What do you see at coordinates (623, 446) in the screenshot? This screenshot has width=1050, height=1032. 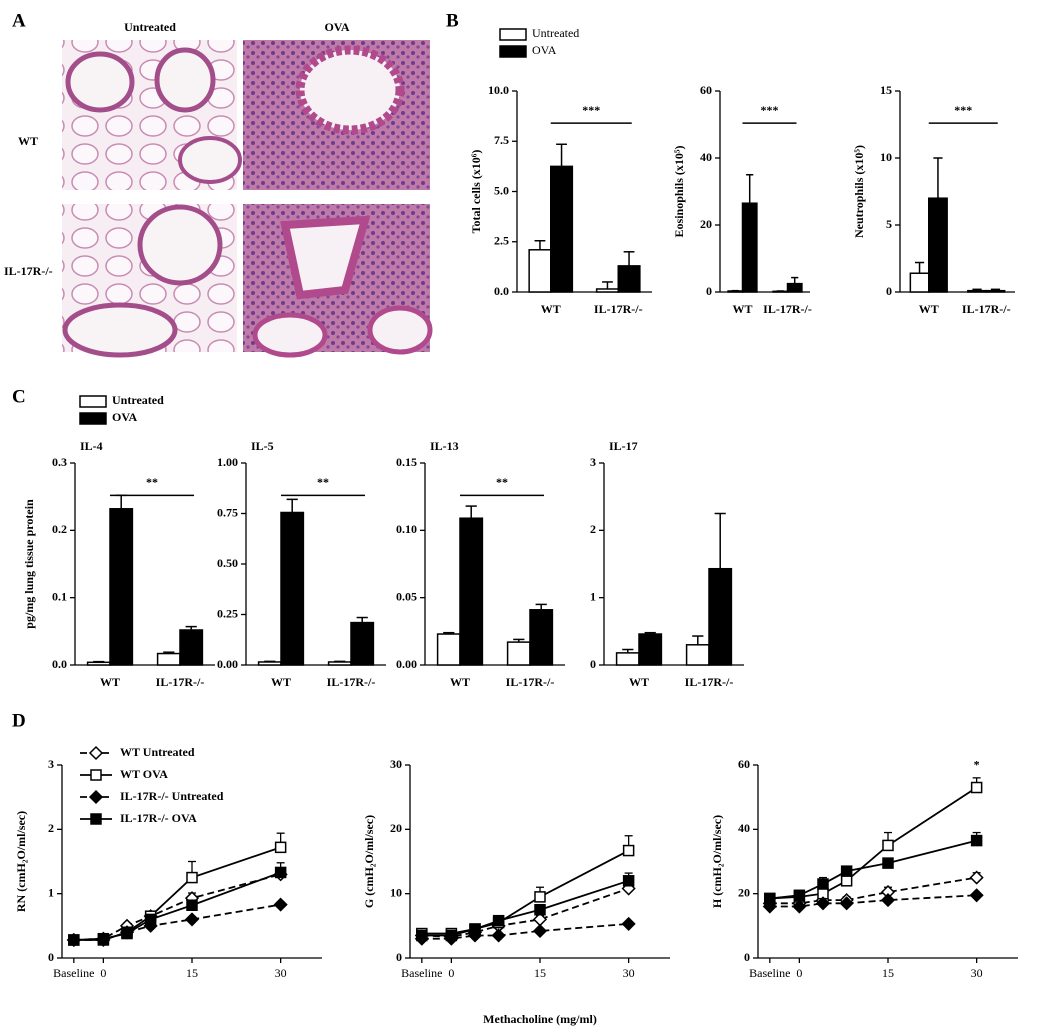 I see `chart-title: IL-17` at bounding box center [623, 446].